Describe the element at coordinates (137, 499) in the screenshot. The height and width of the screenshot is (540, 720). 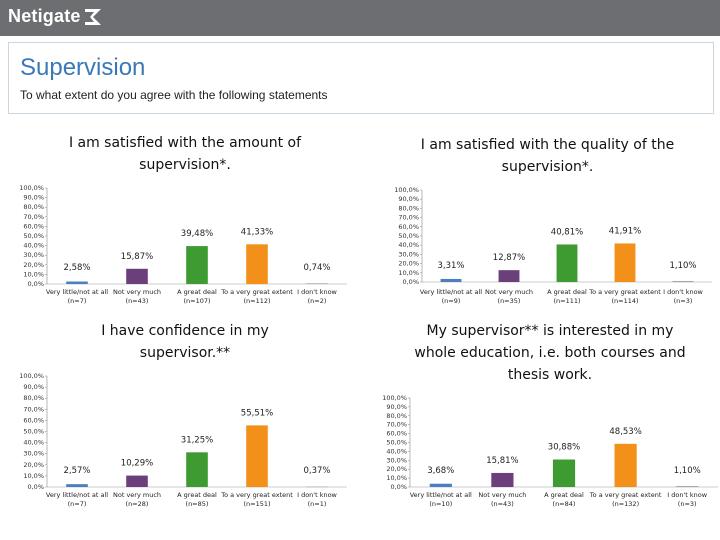
I see `category-label: Not very much (n=28)` at that location.